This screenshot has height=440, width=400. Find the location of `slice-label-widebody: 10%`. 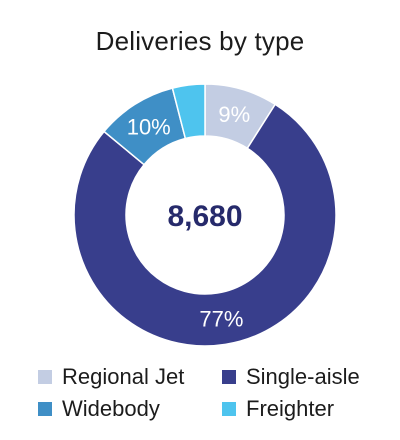

slice-label-widebody: 10% is located at coordinates (149, 126).